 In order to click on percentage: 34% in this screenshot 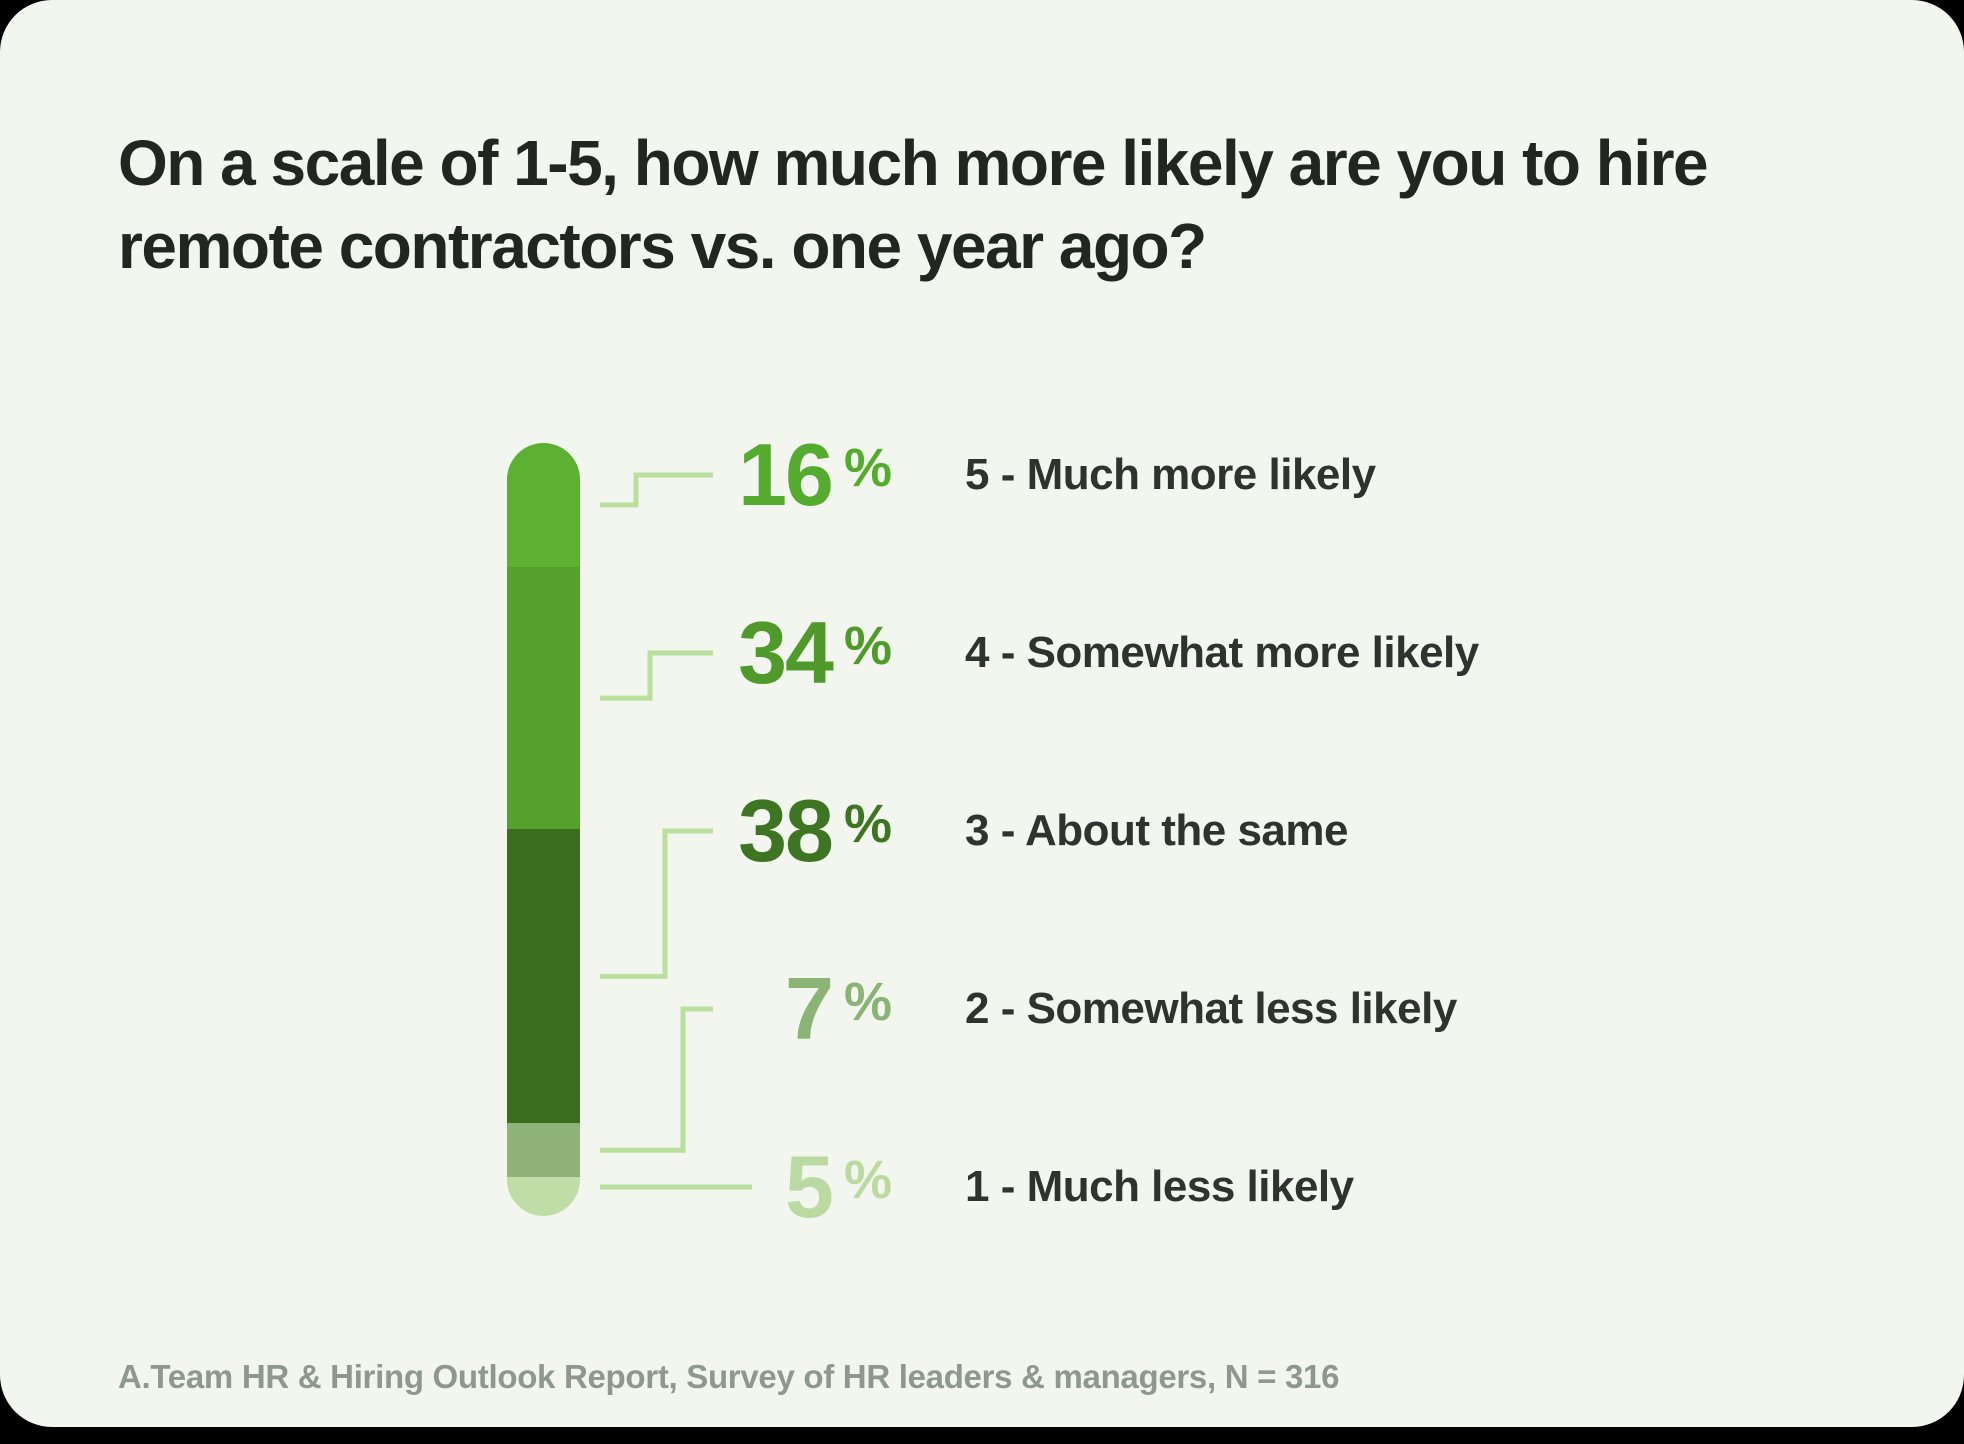, I will do `click(796, 653)`.